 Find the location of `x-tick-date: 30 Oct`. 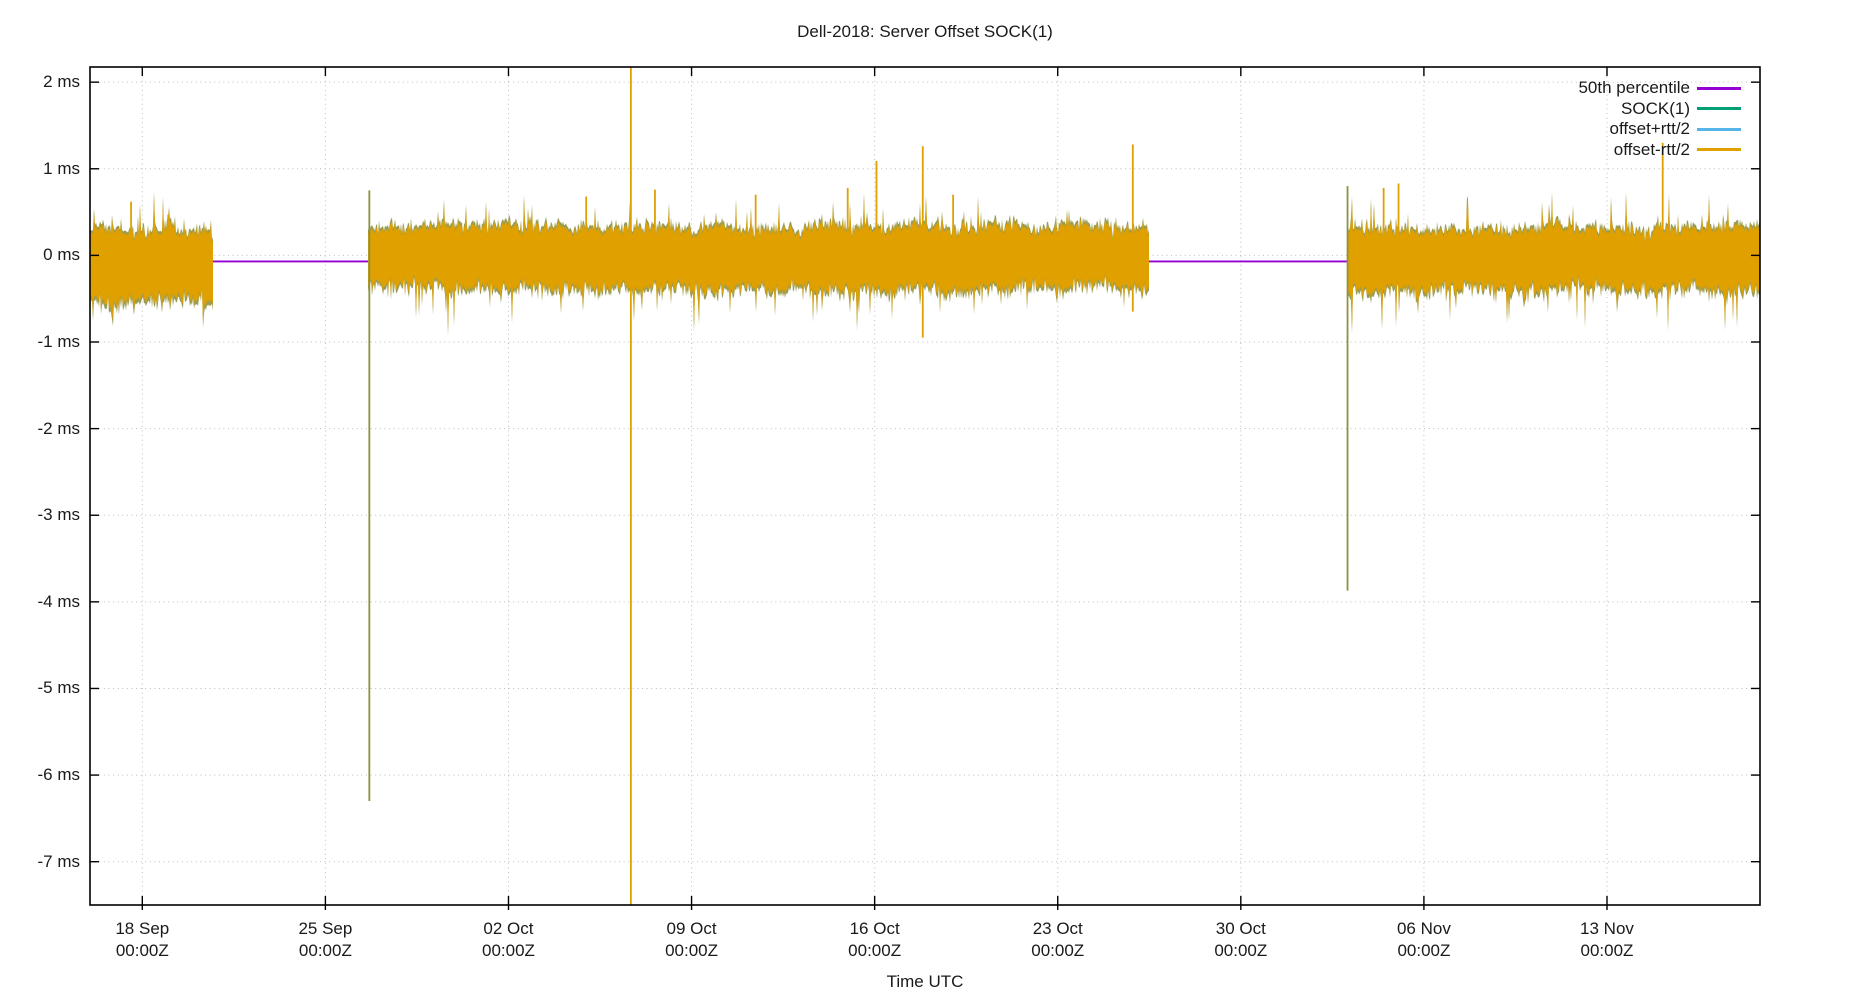

x-tick-date: 30 Oct is located at coordinates (1240, 928).